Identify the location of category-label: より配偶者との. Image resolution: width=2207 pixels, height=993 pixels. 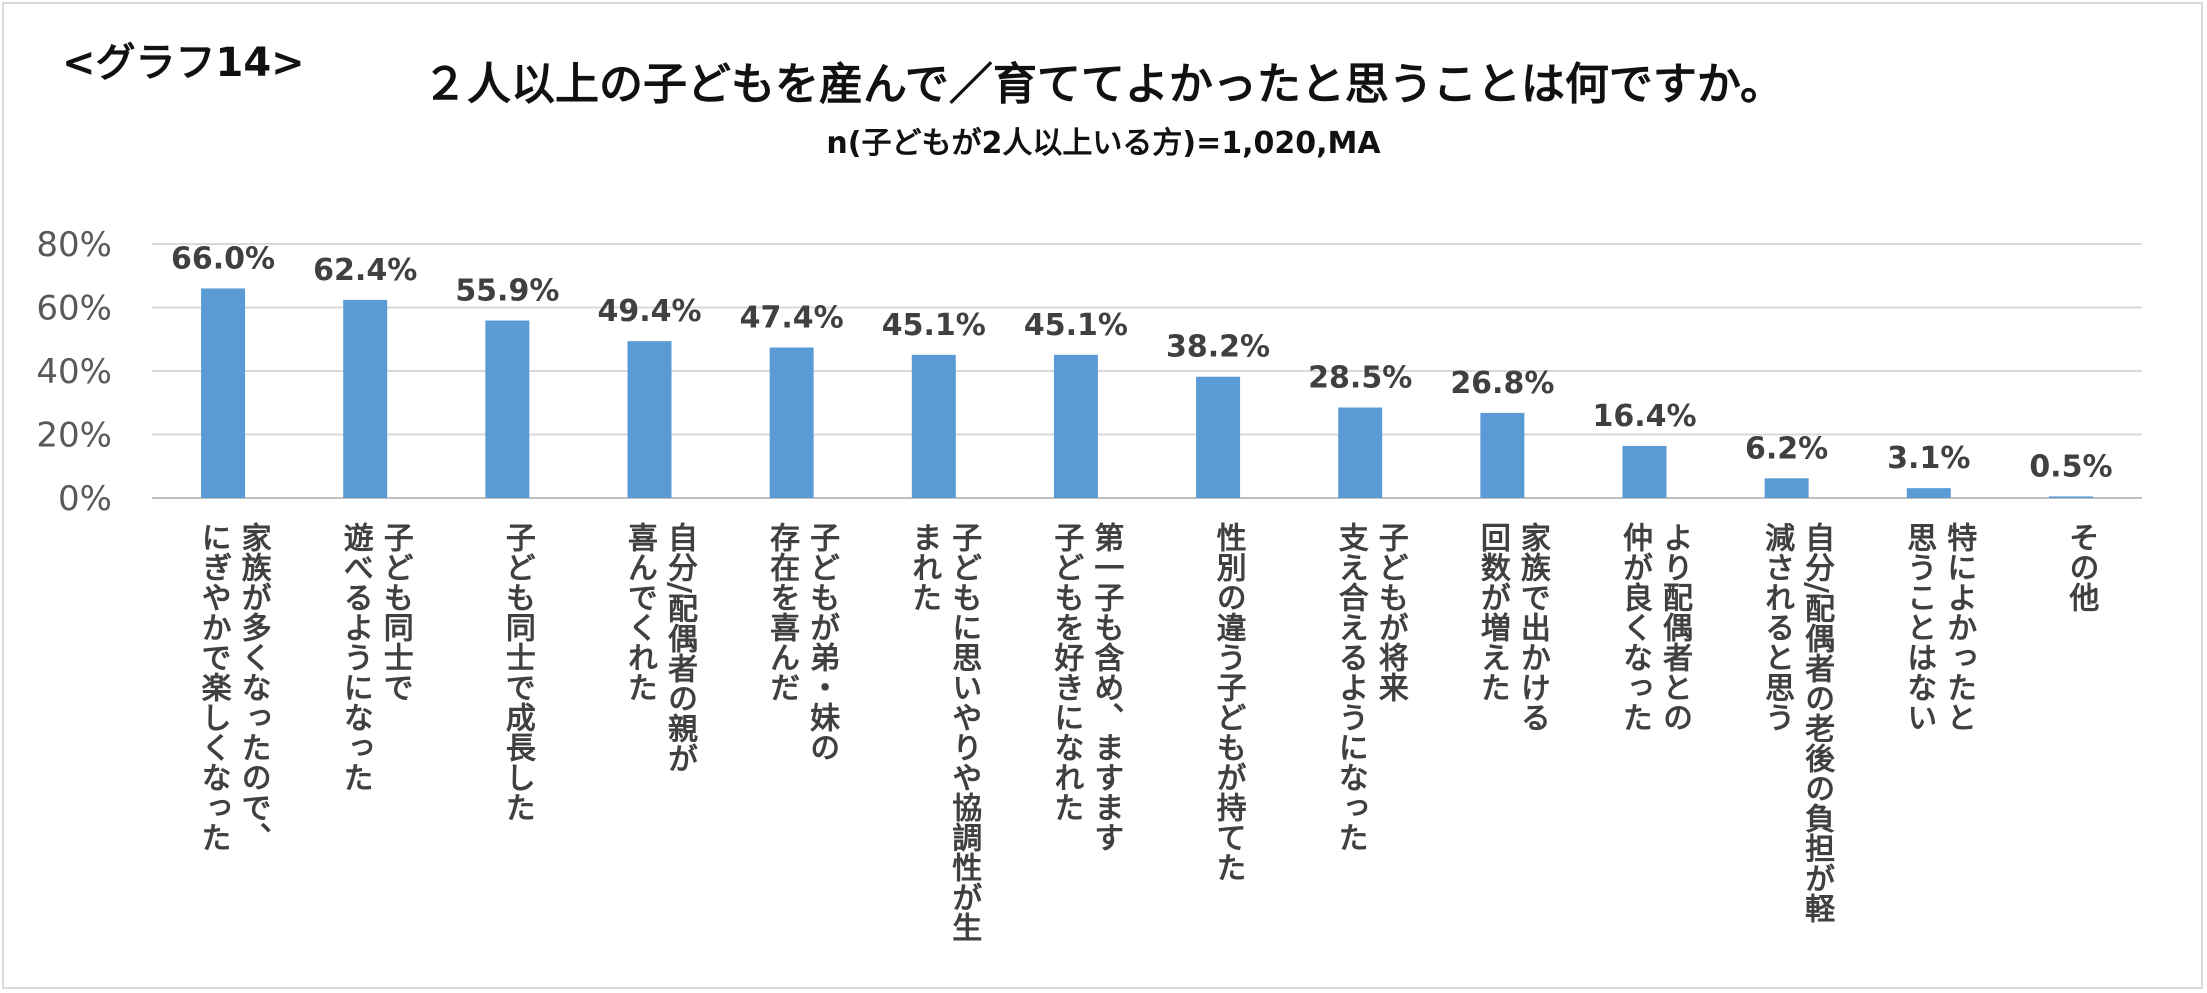
(1675, 627).